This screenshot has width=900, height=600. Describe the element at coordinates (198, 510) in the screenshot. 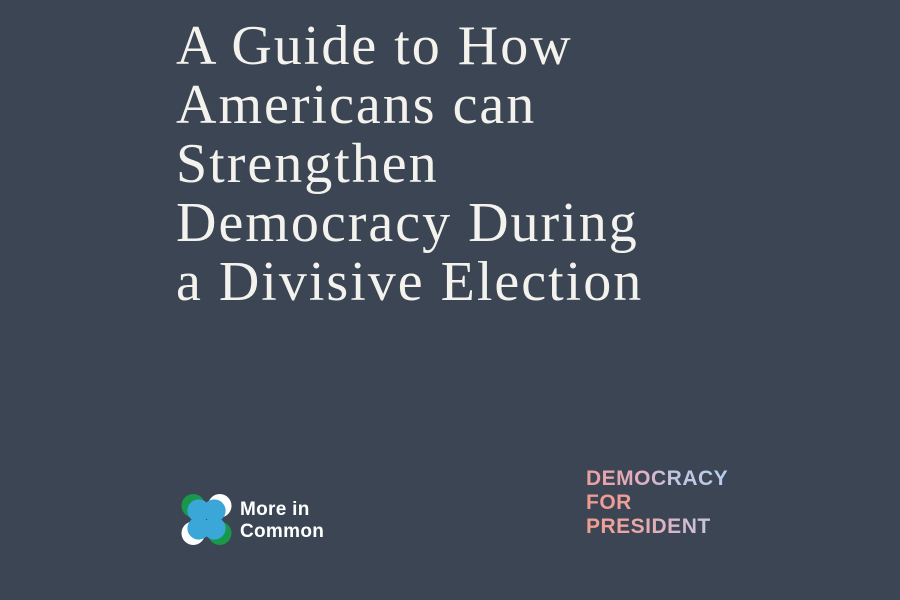

I see `petal-blue-top-left` at that location.